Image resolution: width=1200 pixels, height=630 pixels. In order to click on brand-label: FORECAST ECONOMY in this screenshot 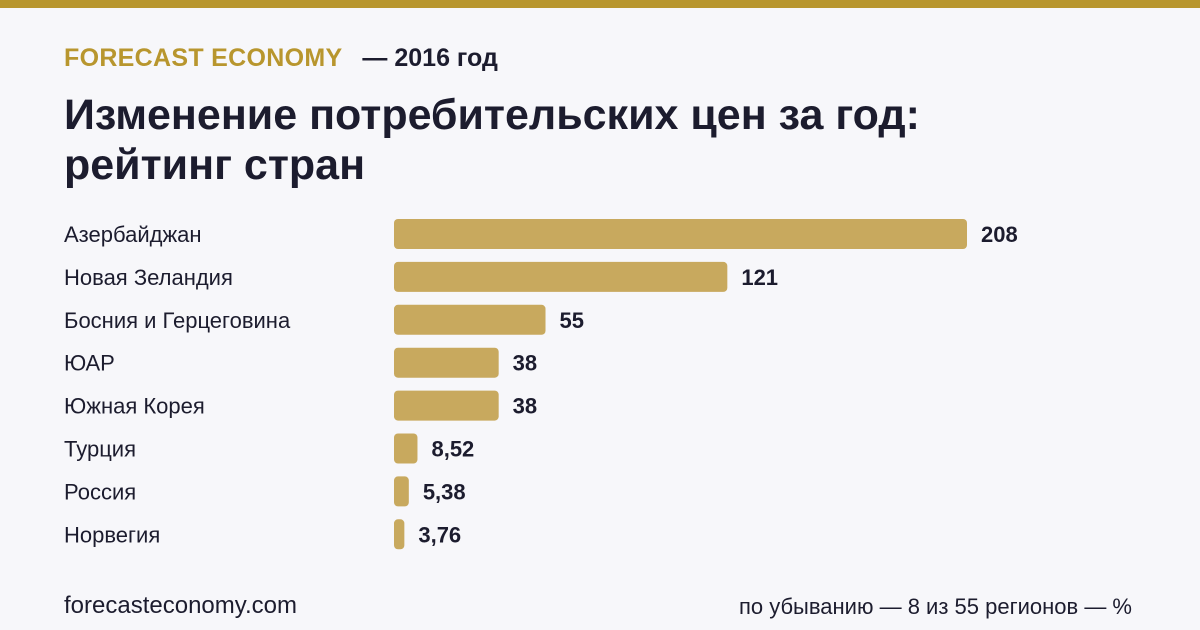, I will do `click(203, 58)`.